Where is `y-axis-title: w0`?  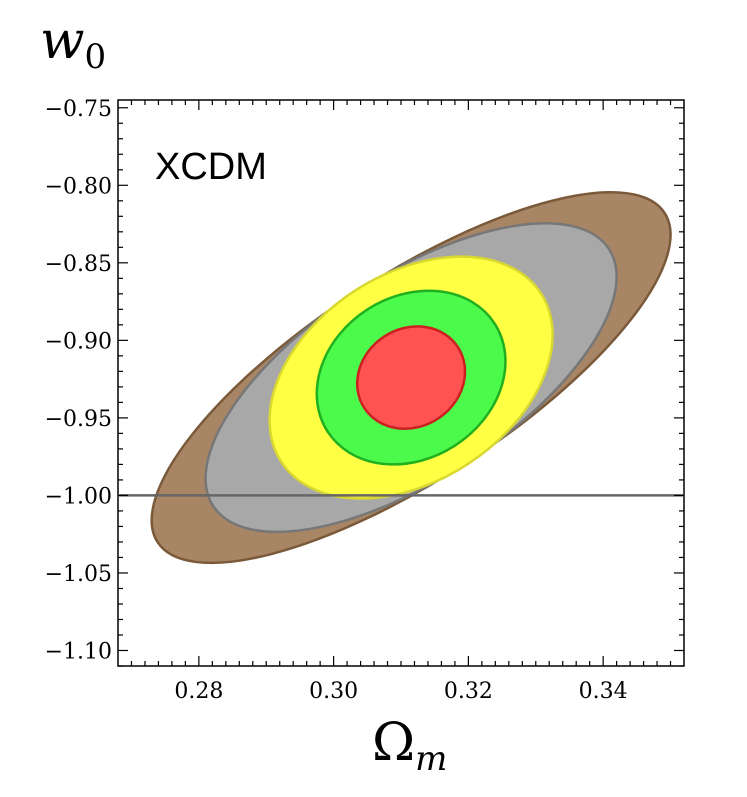
y-axis-title: w0 is located at coordinates (73, 44).